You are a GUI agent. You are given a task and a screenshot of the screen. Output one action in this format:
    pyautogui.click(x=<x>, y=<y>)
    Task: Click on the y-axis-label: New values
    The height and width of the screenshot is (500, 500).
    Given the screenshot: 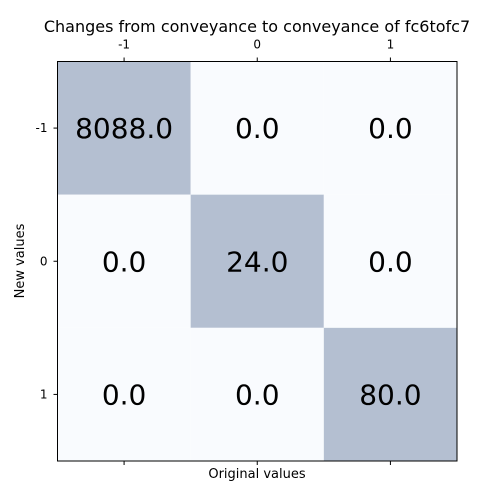 What is the action you would take?
    pyautogui.click(x=20, y=260)
    